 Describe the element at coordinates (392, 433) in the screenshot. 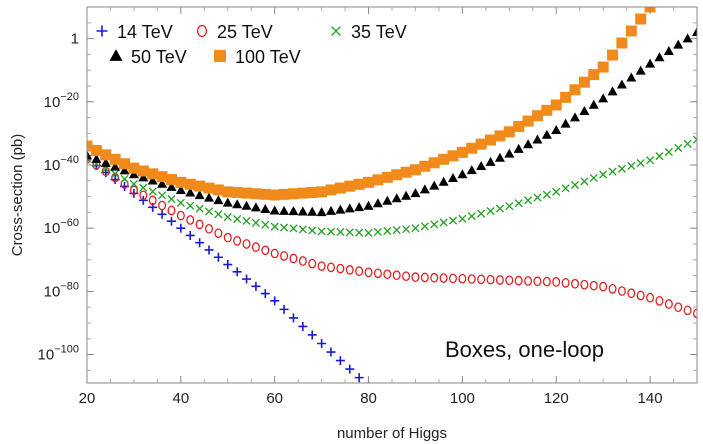

I see `x-axis-title: number of Higgs` at that location.